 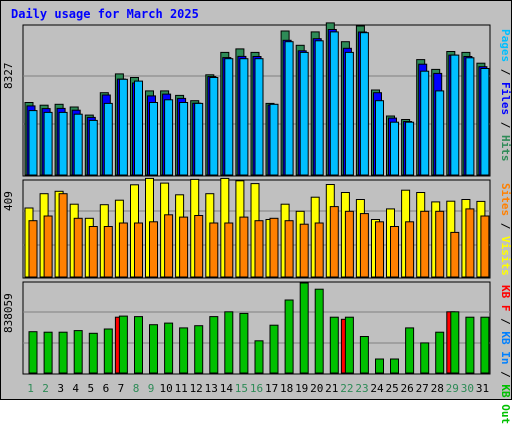 I want to click on day-label: 26, so click(x=406, y=388).